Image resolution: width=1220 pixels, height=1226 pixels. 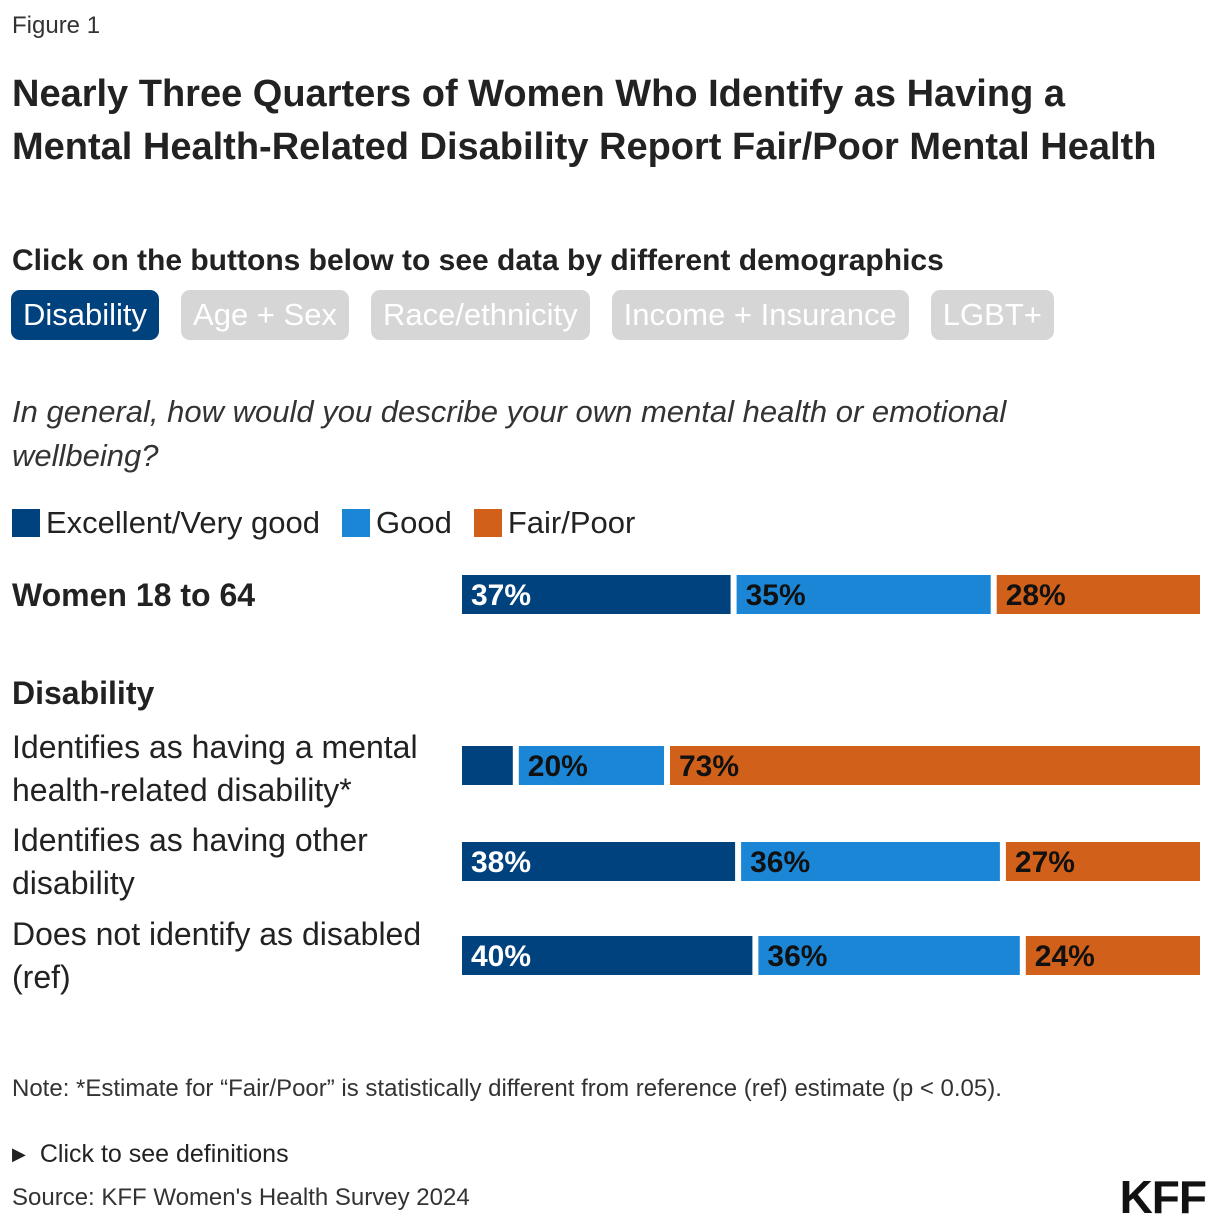 What do you see at coordinates (480, 315) in the screenshot?
I see `race-ethnicity-button: Race/ethnicity` at bounding box center [480, 315].